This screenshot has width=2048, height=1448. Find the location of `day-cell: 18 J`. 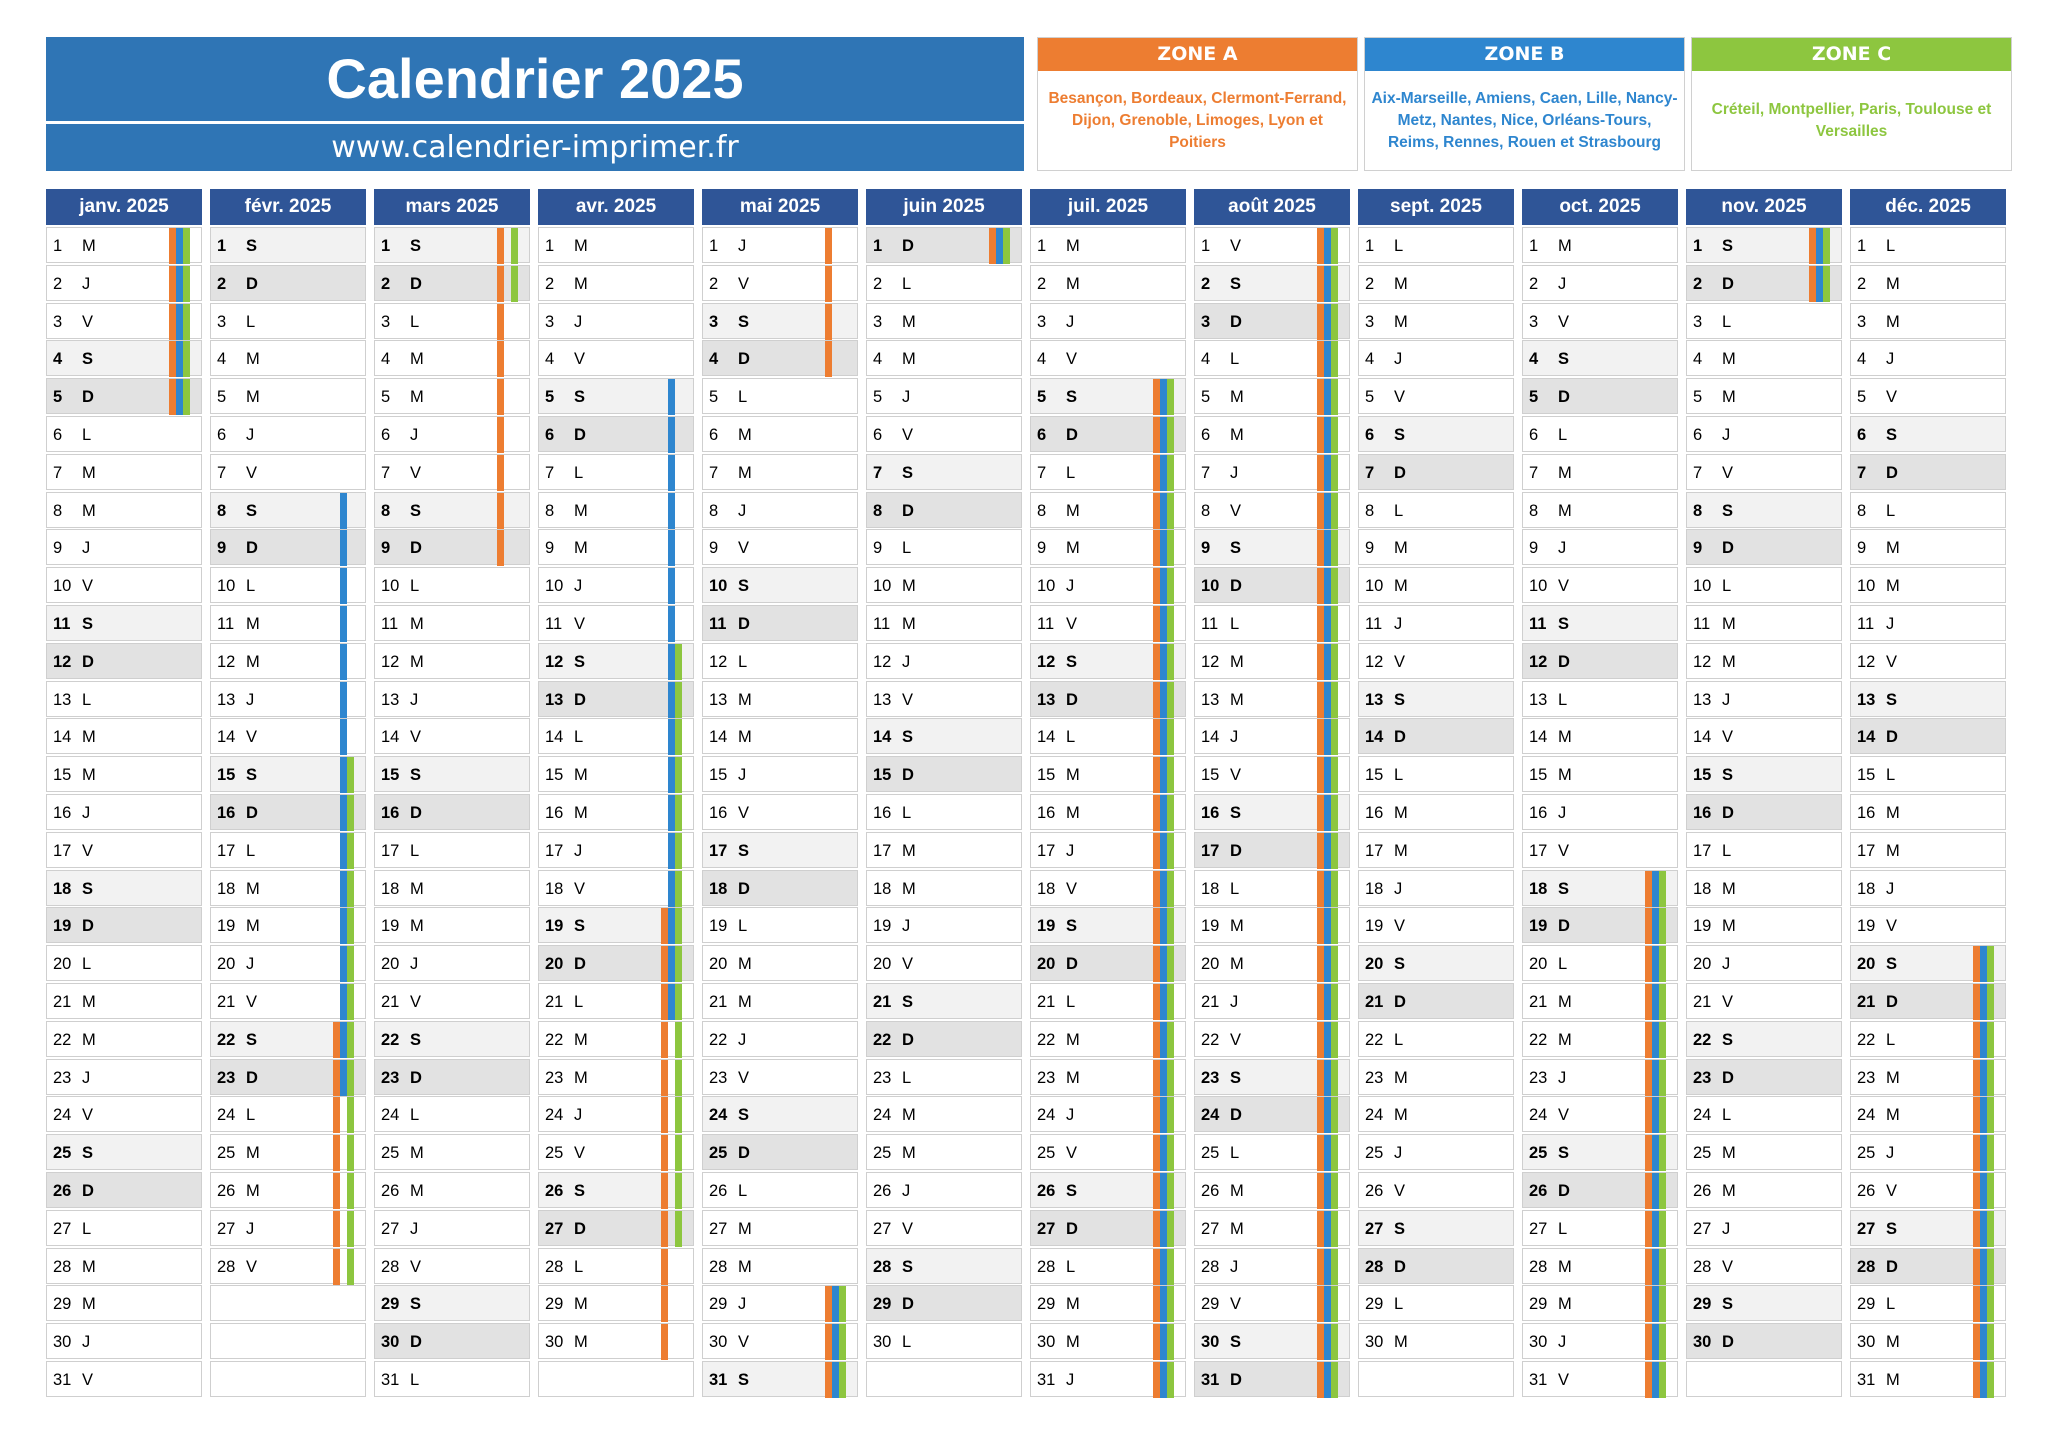

day-cell: 18 J is located at coordinates (1928, 887).